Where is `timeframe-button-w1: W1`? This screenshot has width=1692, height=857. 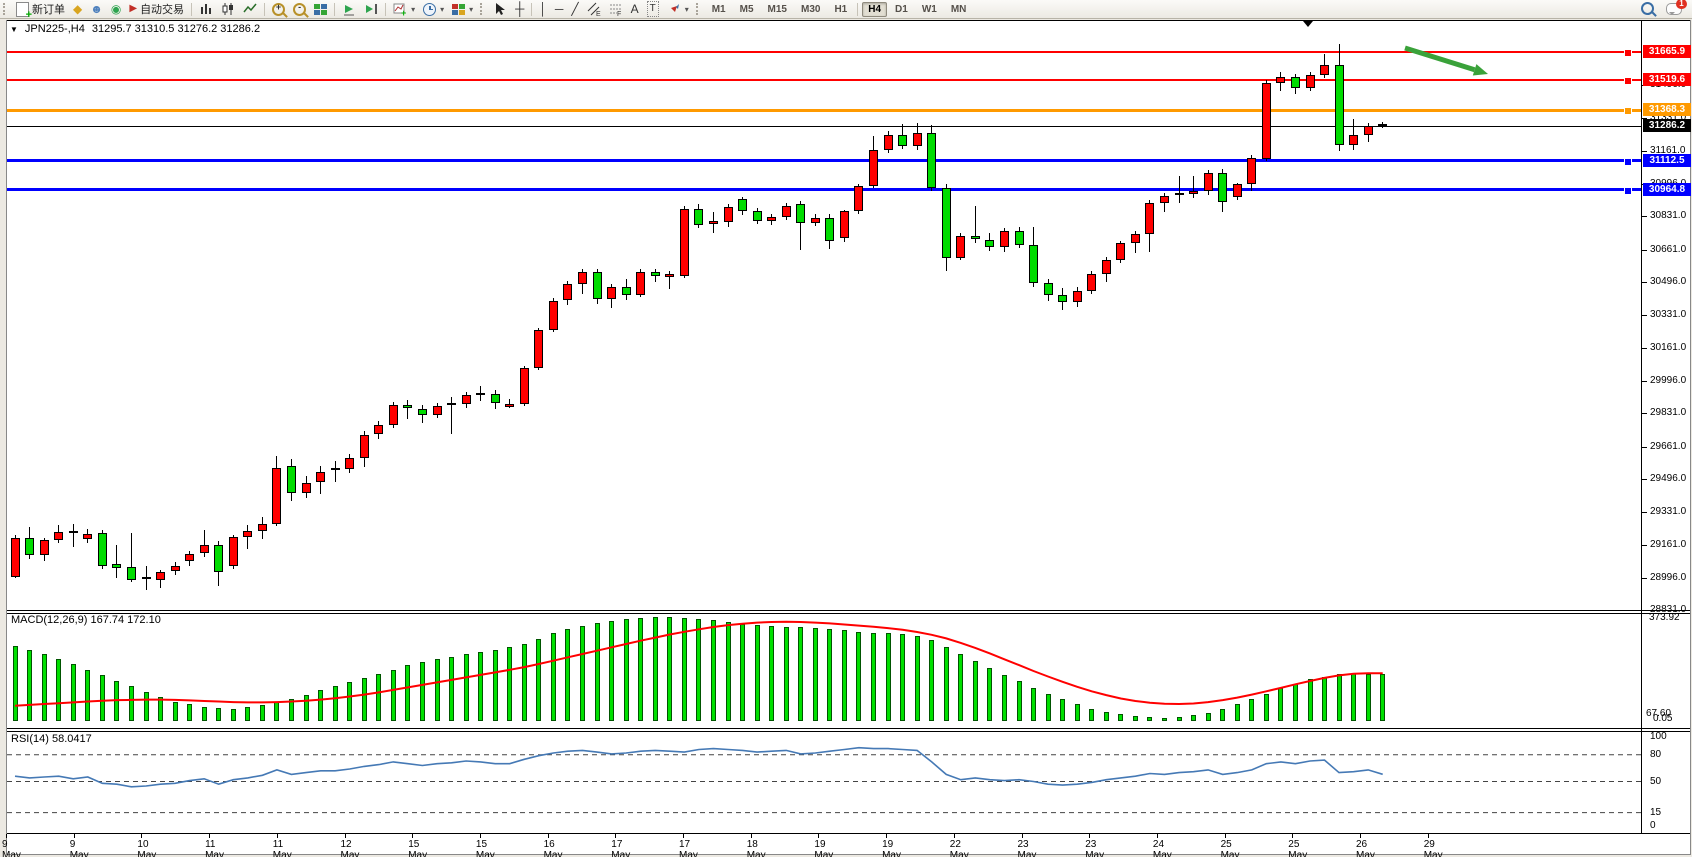 timeframe-button-w1: W1 is located at coordinates (929, 9).